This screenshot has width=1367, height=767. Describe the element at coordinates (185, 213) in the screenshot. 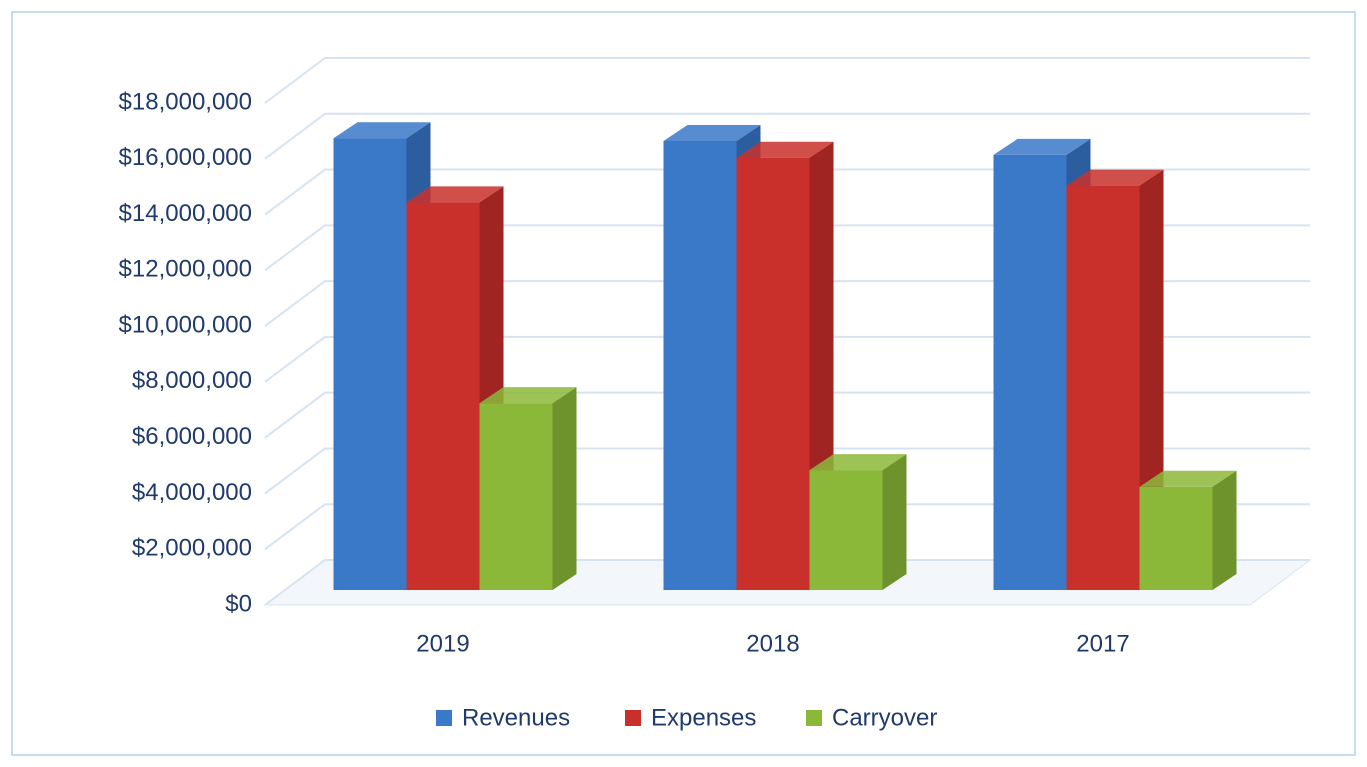

I see `y-tick-label: $14,000,000` at that location.